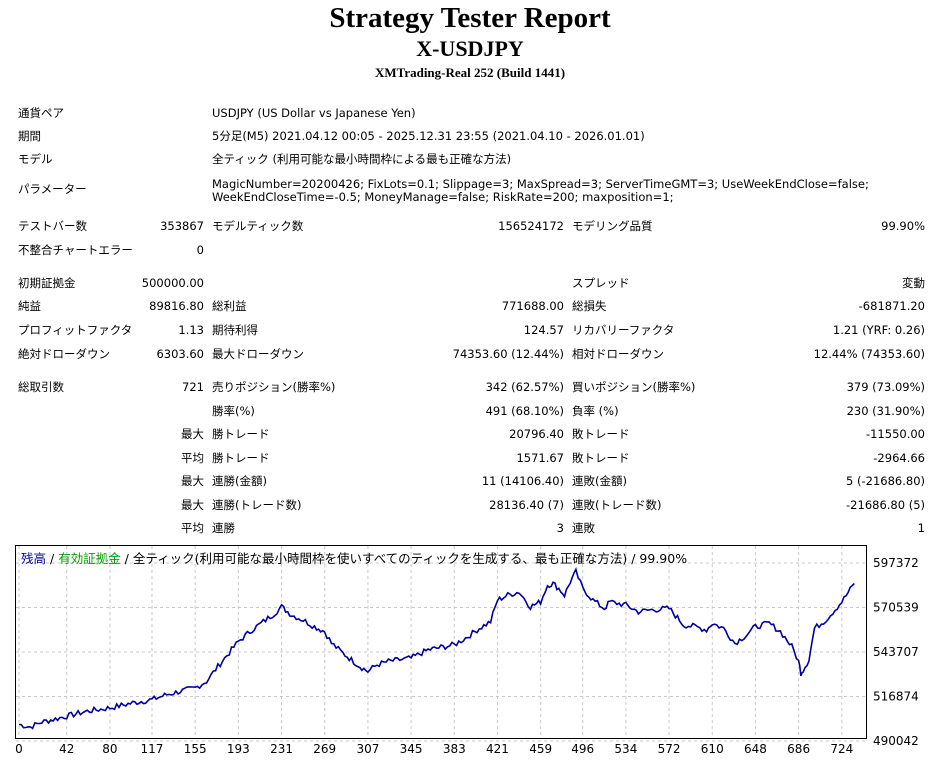 This screenshot has width=940, height=761. I want to click on abs-dd-value: 6303.60, so click(180, 354).